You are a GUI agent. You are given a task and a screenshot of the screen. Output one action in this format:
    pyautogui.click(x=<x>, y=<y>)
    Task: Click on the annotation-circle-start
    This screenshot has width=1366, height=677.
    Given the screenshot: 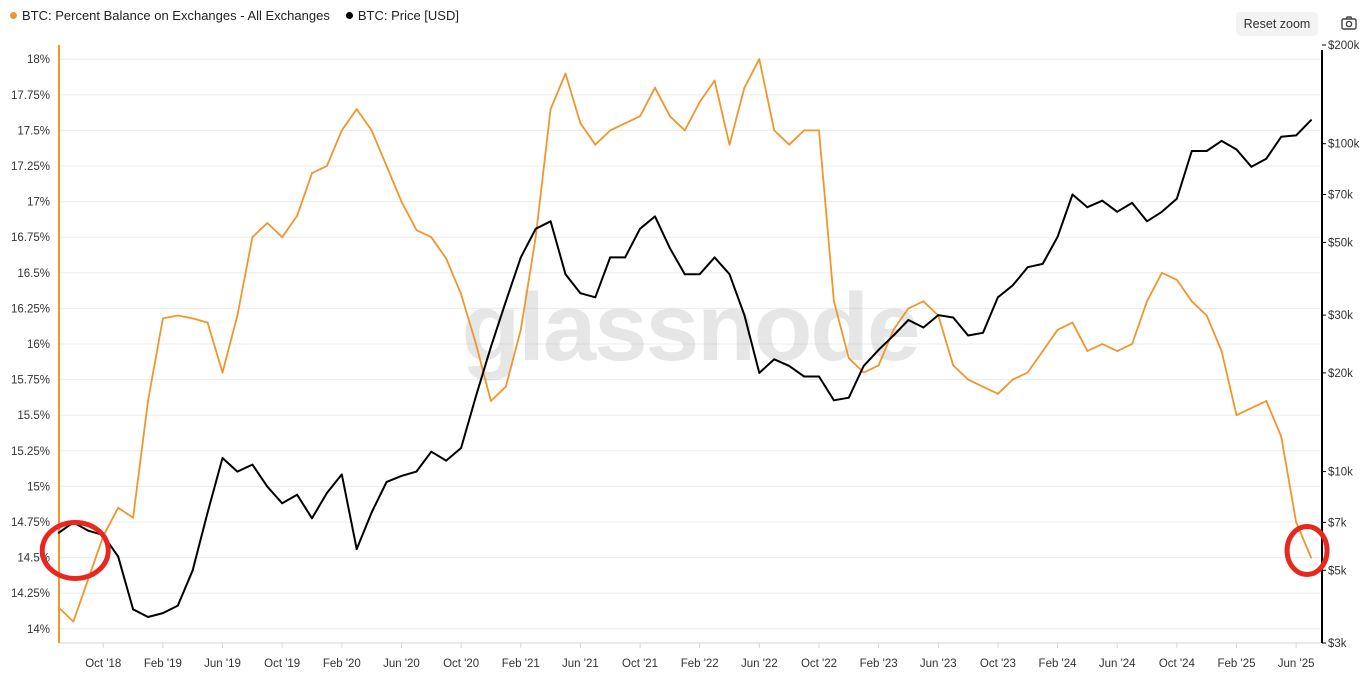 What is the action you would take?
    pyautogui.click(x=75, y=550)
    